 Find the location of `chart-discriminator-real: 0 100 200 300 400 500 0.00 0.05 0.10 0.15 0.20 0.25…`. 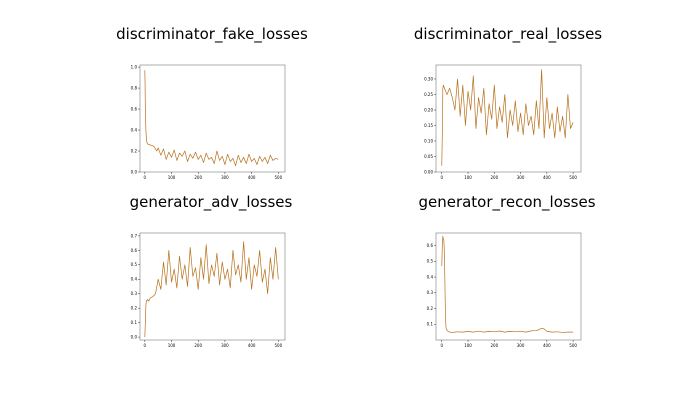

chart-discriminator-real: 0 100 200 300 400 500 0.00 0.05 0.10 0.15 0.20 0.25… is located at coordinates (503, 122).